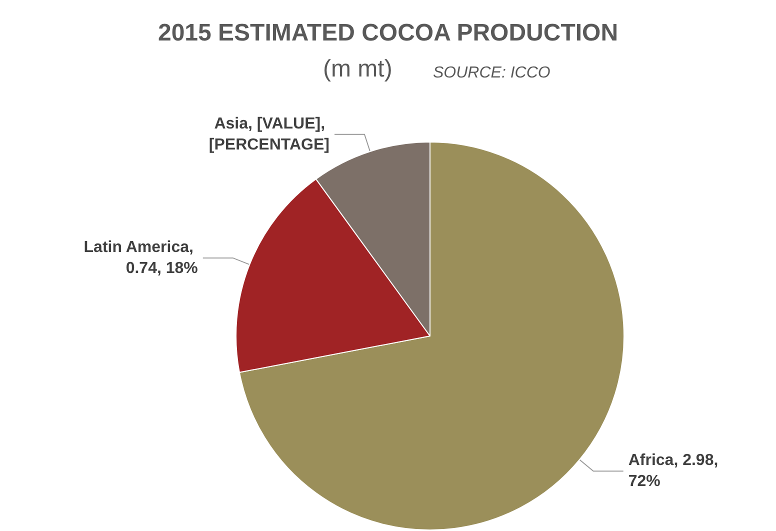 Image resolution: width=776 pixels, height=531 pixels. What do you see at coordinates (141, 257) in the screenshot?
I see `slice-label: Latin America, 0.74, 18%` at bounding box center [141, 257].